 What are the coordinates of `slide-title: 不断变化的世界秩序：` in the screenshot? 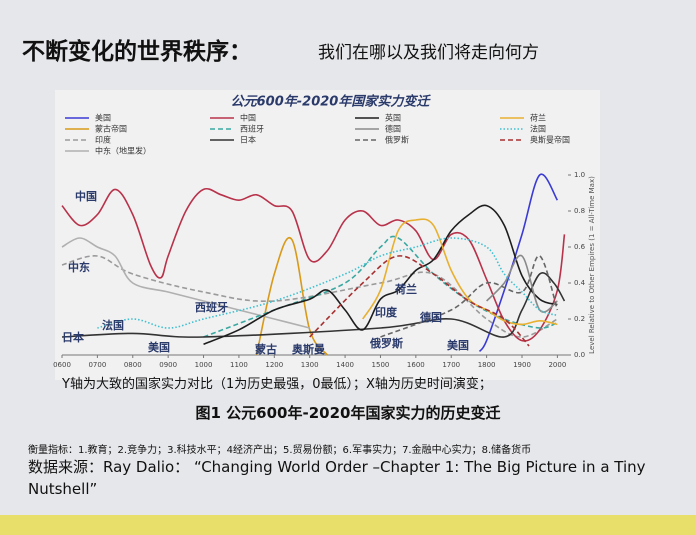 It's located at (137, 52).